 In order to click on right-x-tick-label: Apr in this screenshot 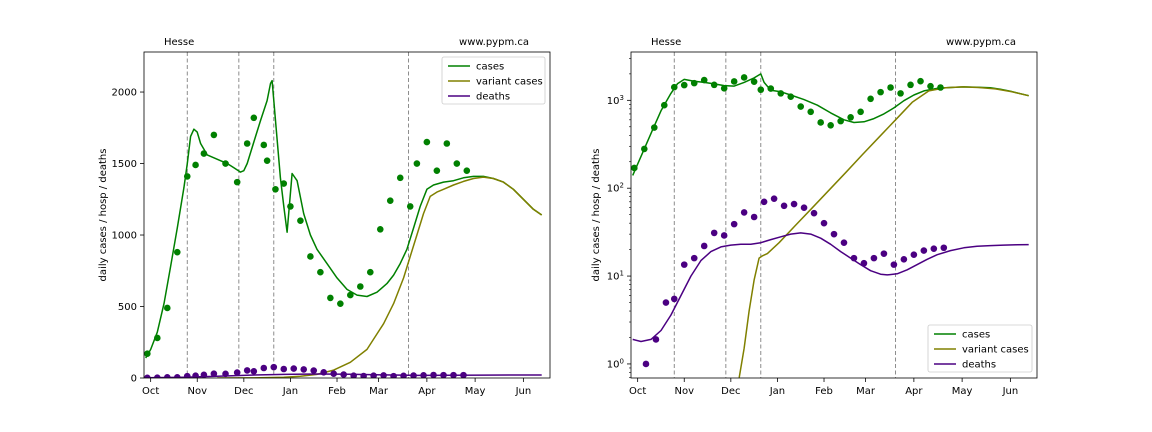, I will do `click(914, 391)`.